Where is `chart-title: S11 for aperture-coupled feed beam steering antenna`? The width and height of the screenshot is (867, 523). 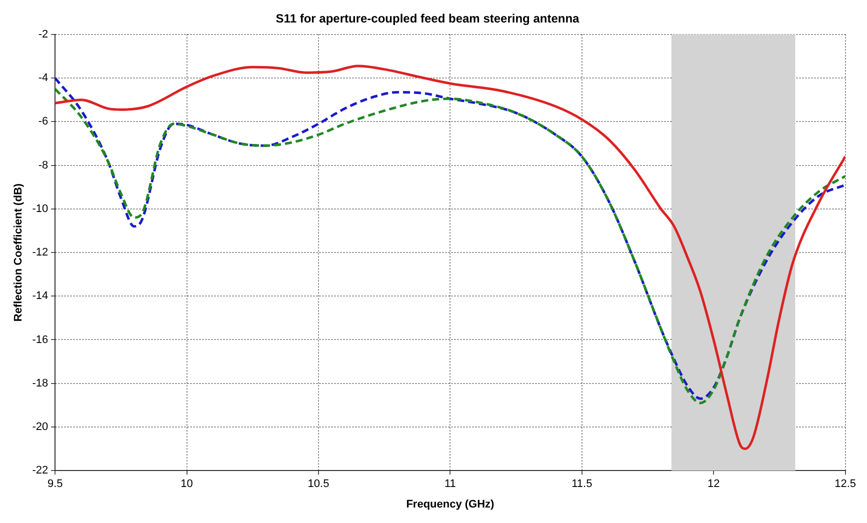 chart-title: S11 for aperture-coupled feed beam steering antenna is located at coordinates (428, 19).